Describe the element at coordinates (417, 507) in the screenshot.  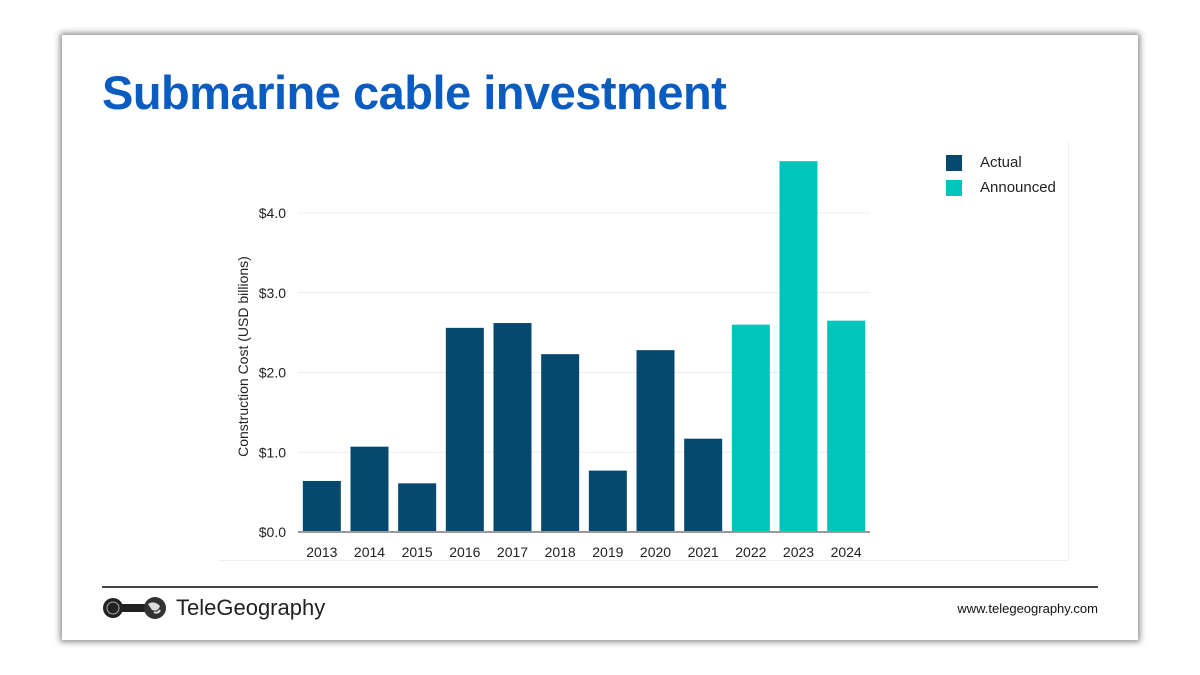
I see `bar-actual-2015` at that location.